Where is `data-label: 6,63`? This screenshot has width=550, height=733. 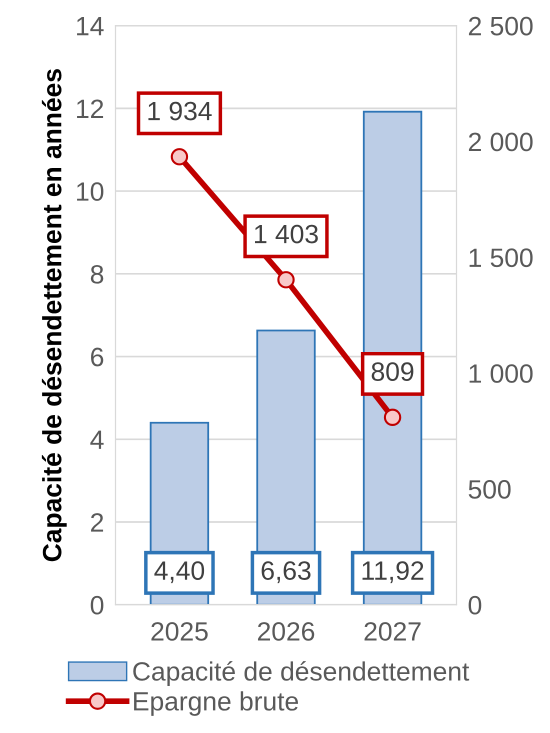 data-label: 6,63 is located at coordinates (286, 572).